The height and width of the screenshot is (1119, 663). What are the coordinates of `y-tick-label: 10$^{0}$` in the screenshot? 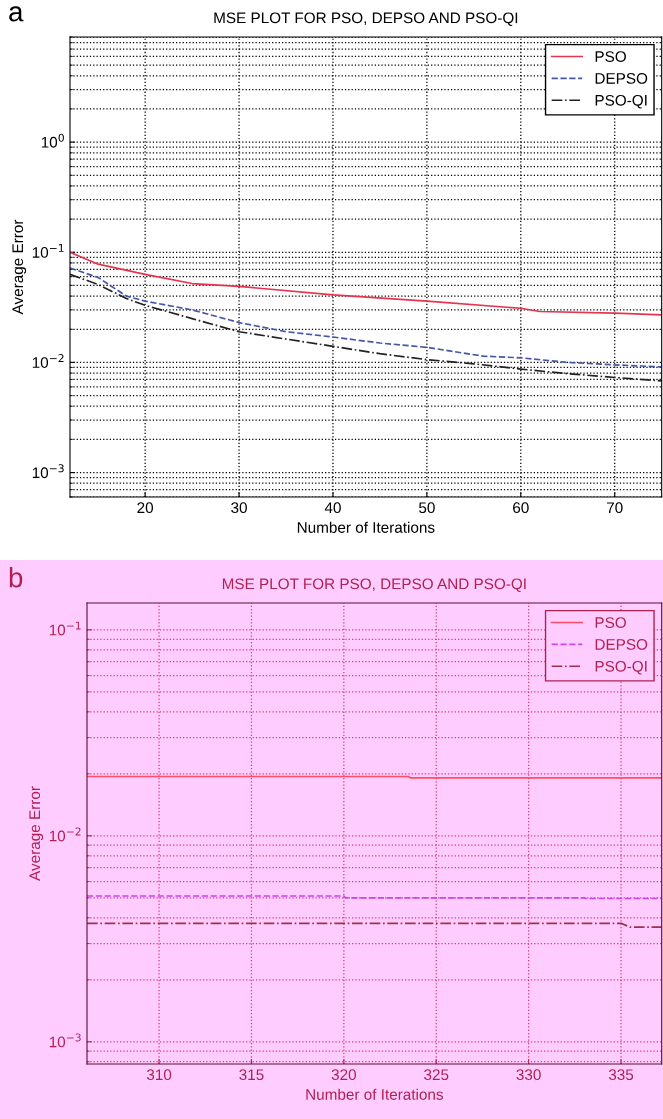 It's located at (52, 140).